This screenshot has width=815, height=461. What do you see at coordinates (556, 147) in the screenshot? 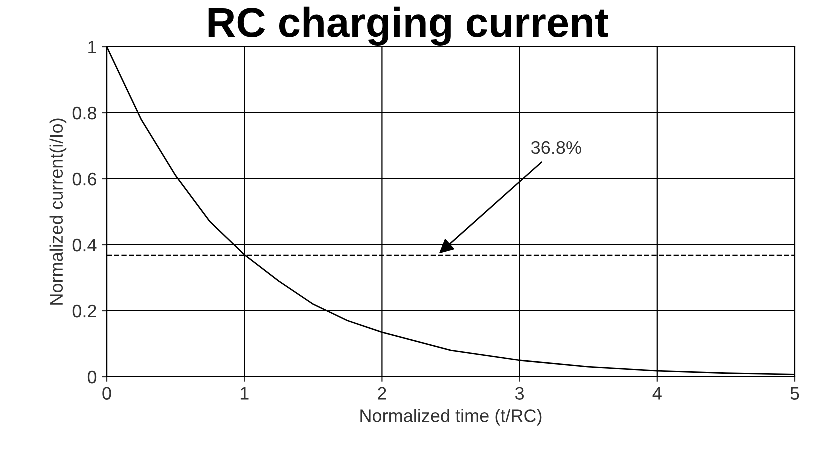
I see `annotation: 36.8%` at bounding box center [556, 147].